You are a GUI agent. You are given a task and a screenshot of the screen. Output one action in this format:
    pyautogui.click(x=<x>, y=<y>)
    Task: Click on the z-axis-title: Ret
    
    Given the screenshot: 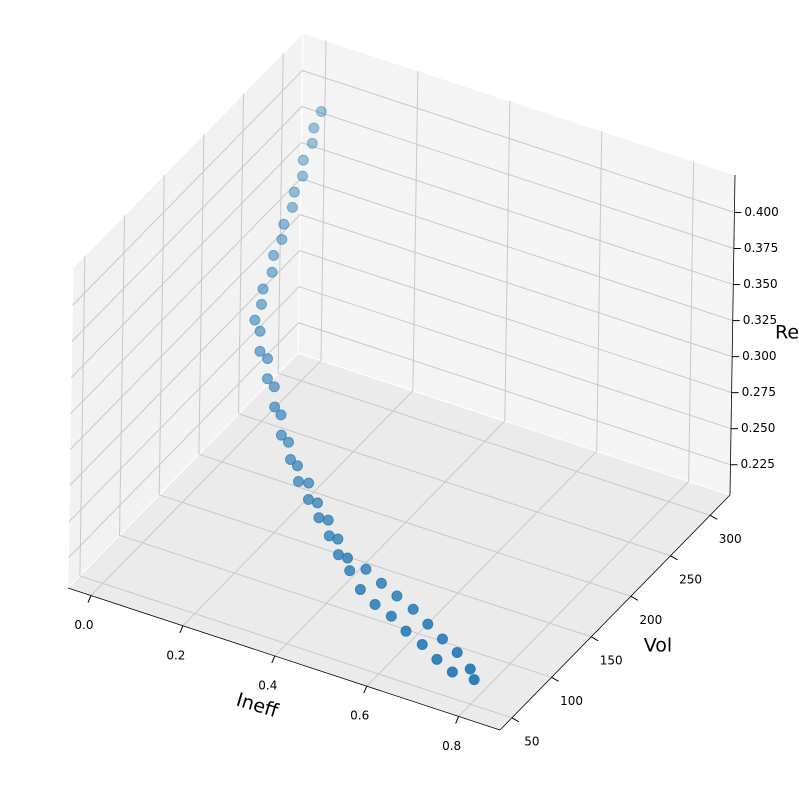 What is the action you would take?
    pyautogui.click(x=787, y=333)
    